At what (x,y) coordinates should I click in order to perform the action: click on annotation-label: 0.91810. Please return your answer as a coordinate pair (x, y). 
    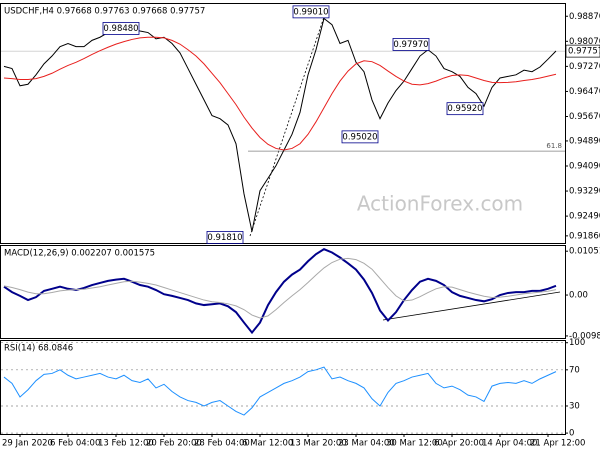
    Looking at the image, I should click on (224, 238).